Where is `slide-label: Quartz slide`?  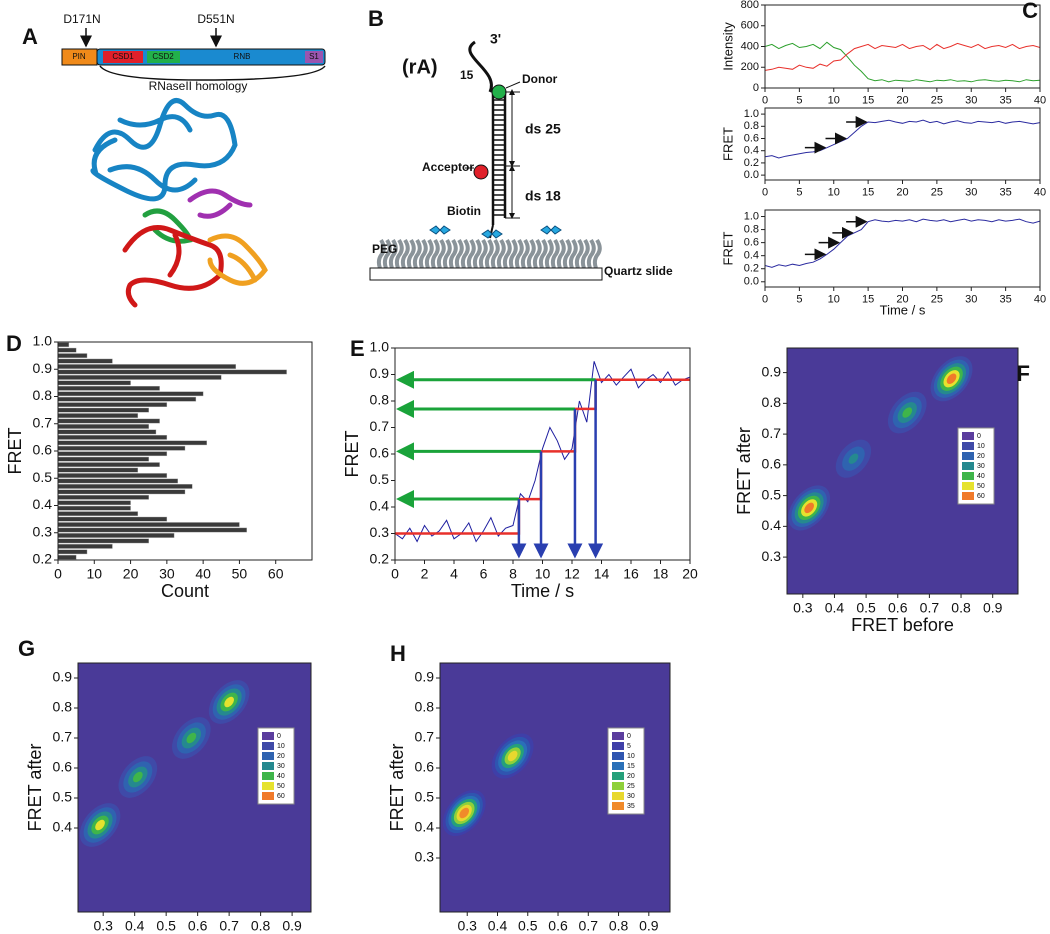 slide-label: Quartz slide is located at coordinates (638, 271).